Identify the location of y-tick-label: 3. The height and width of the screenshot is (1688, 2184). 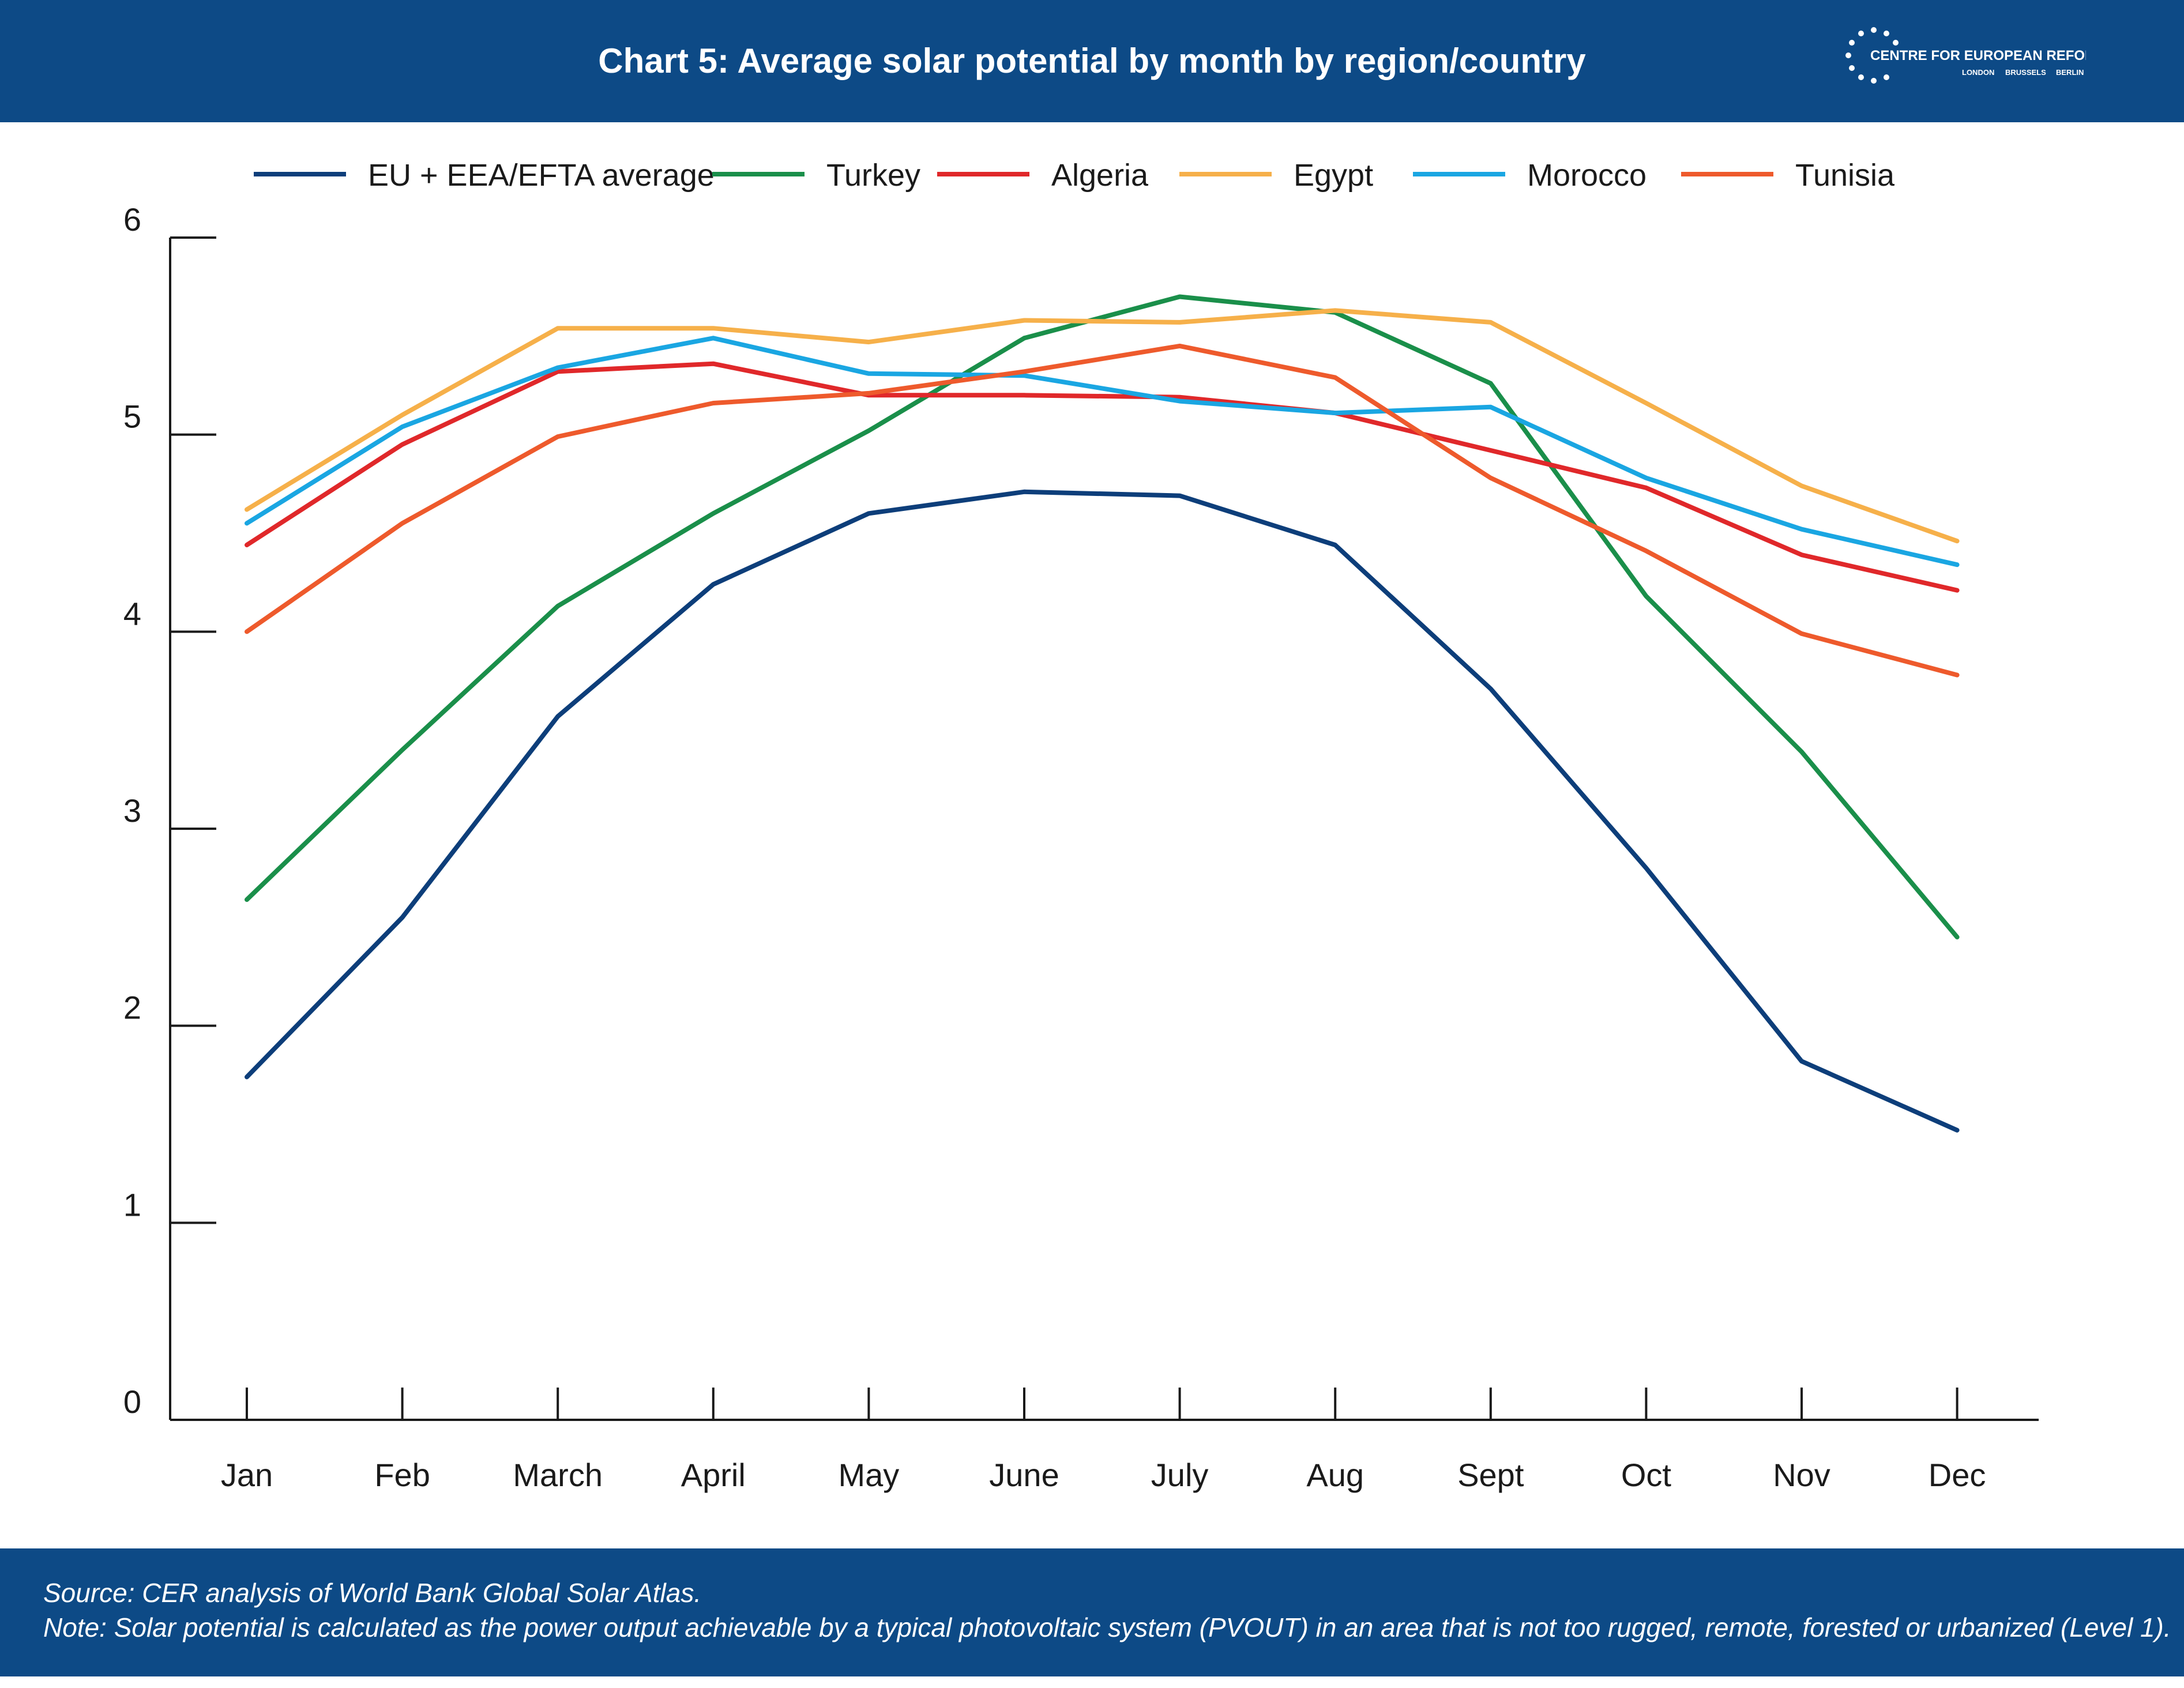
(132, 810).